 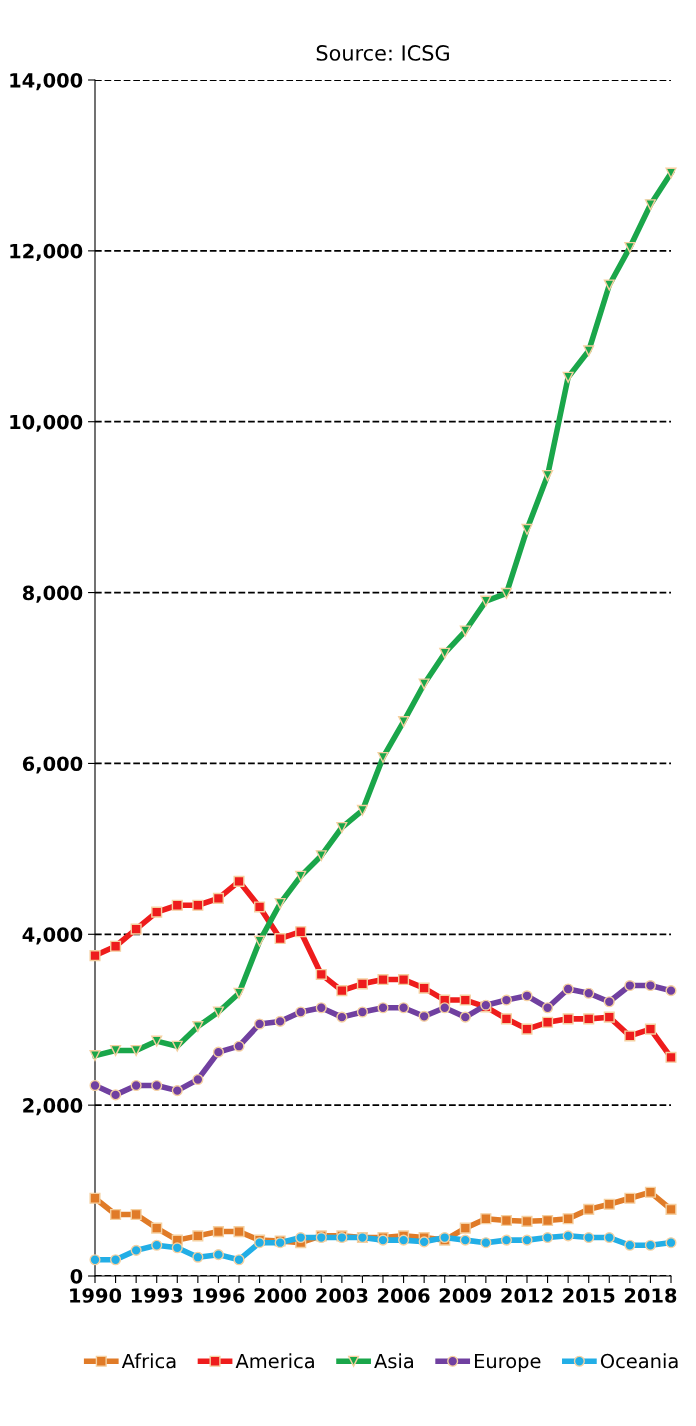 What do you see at coordinates (52, 936) in the screenshot?
I see `y-tick-label: 4,000` at bounding box center [52, 936].